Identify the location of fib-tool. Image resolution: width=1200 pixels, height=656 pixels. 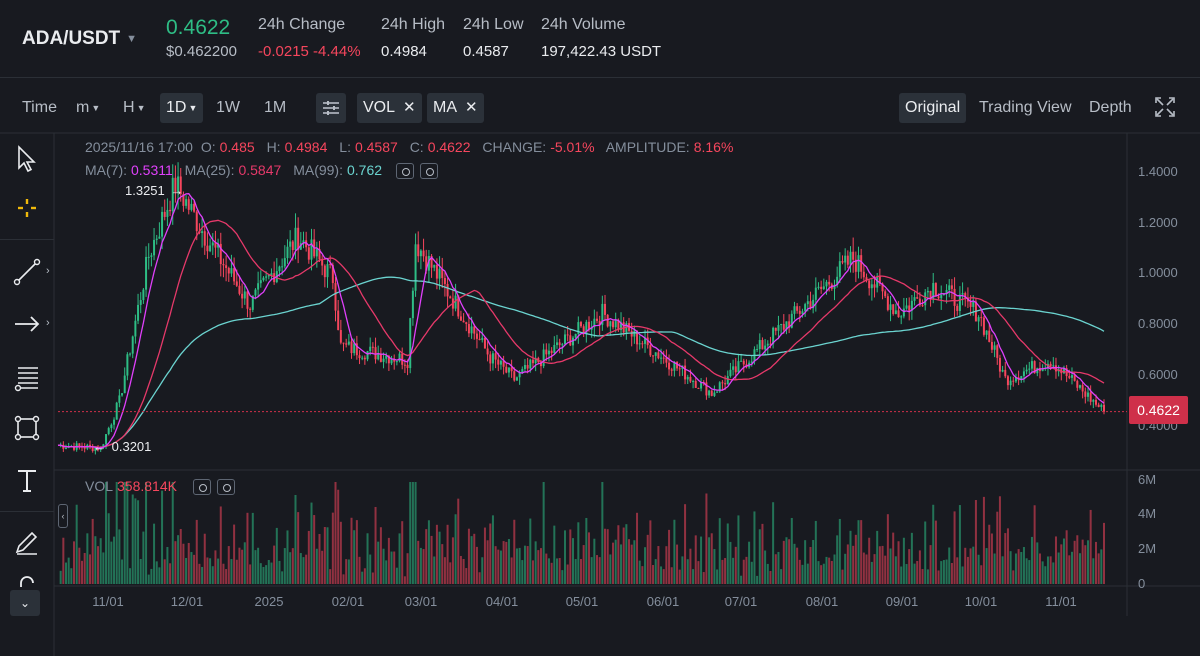
(27, 376).